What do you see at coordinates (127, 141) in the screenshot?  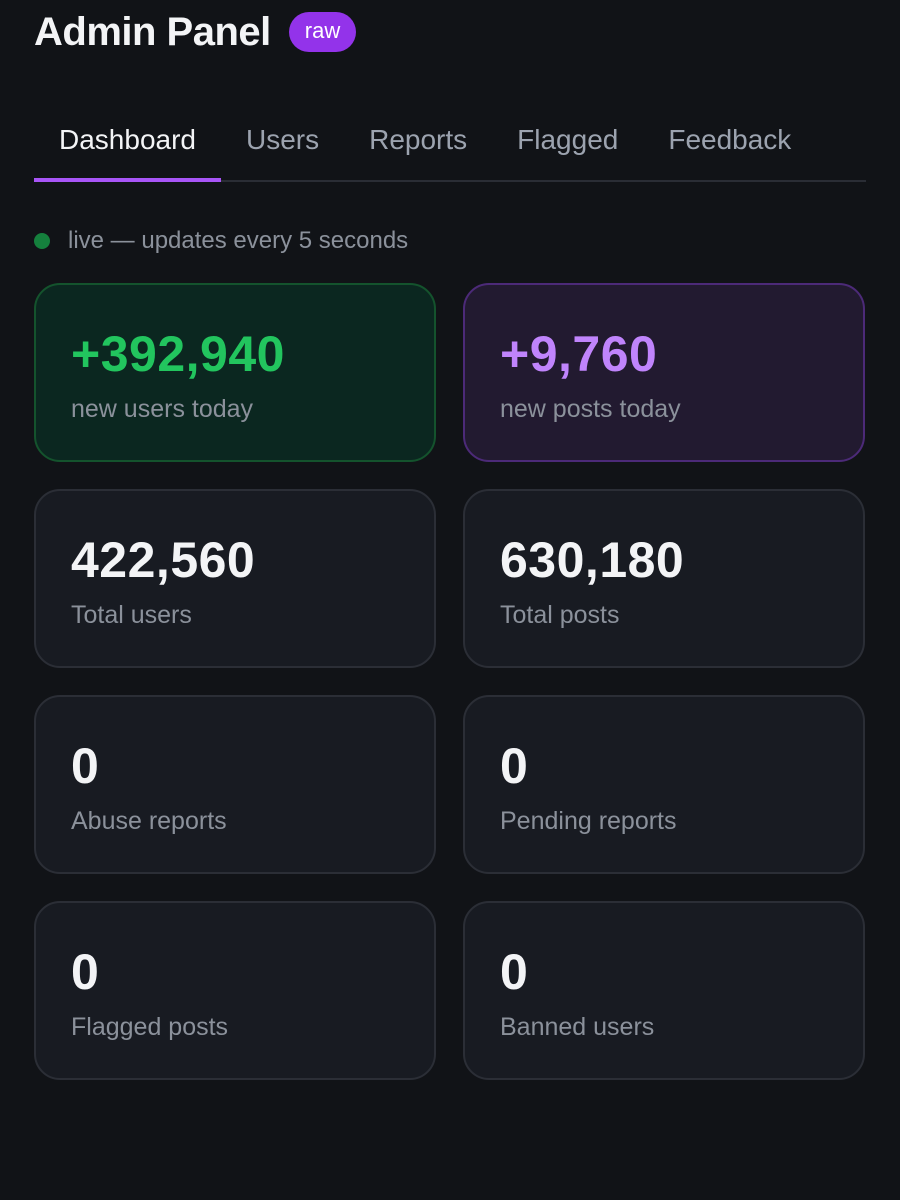 I see `tab-dashboard: Dashboard` at bounding box center [127, 141].